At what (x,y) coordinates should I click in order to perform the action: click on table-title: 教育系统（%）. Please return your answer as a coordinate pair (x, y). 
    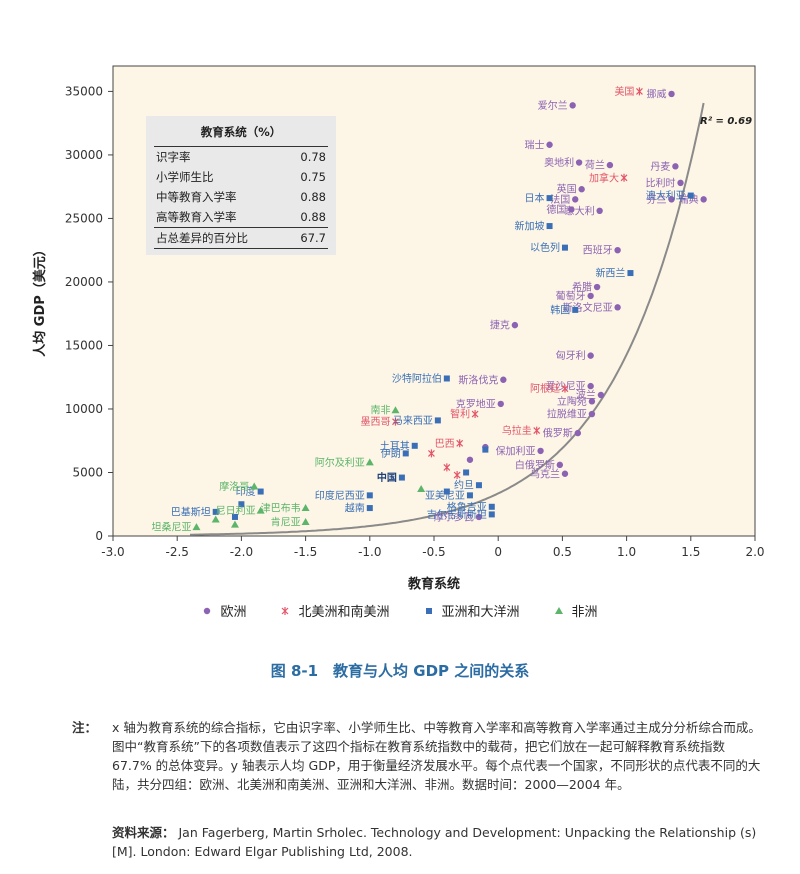
    Looking at the image, I should click on (241, 132).